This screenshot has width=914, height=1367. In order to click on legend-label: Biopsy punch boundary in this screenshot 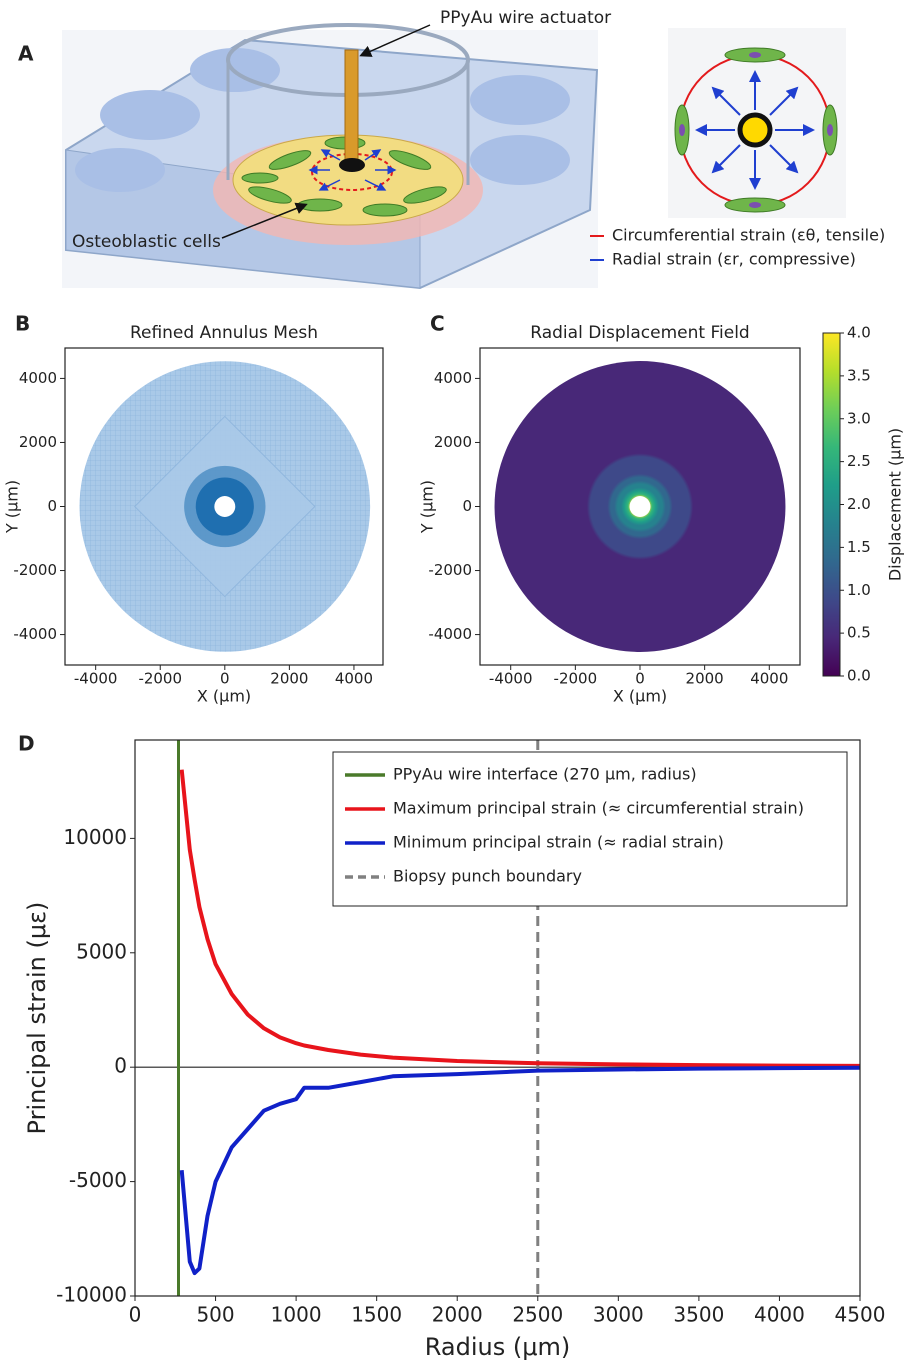, I will do `click(487, 876)`.